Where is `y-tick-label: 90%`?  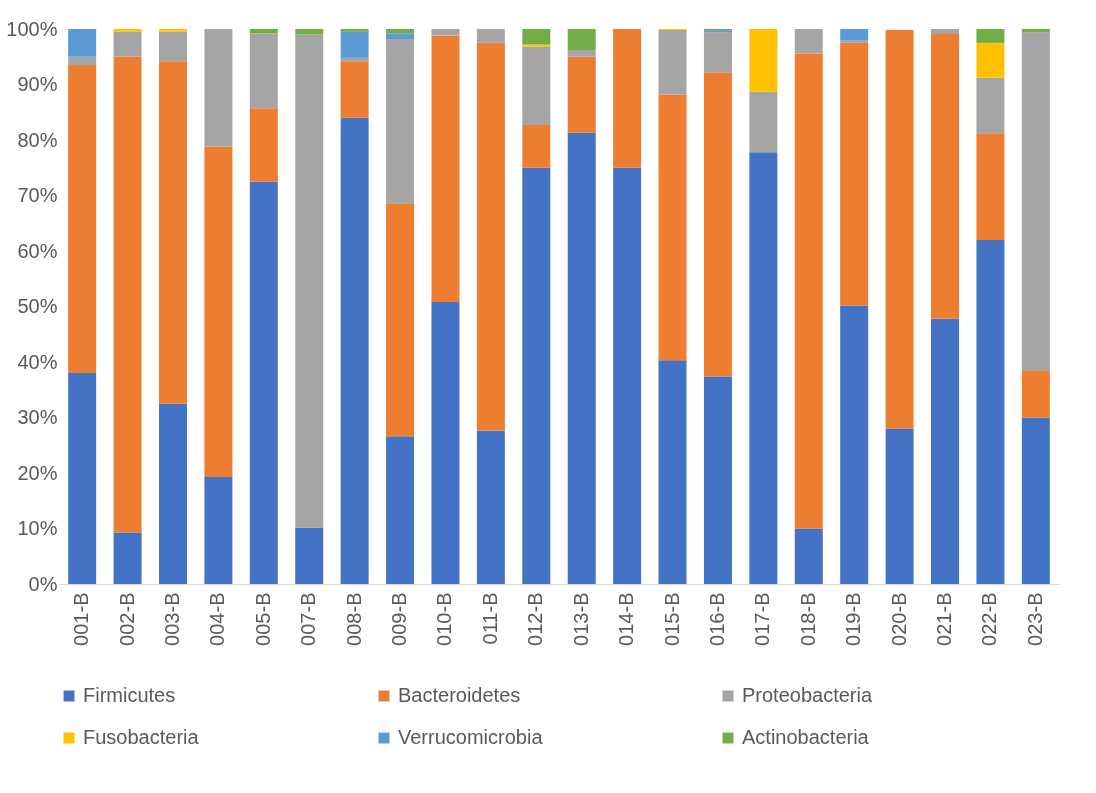
y-tick-label: 90% is located at coordinates (37, 84).